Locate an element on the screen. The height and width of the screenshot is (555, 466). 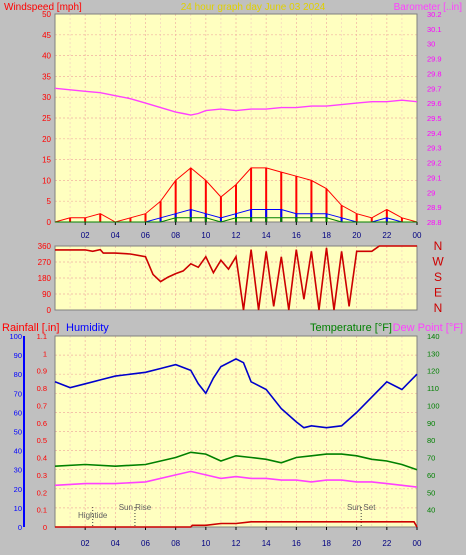
y-tick-label-windspeed: 40 is located at coordinates (46, 56).